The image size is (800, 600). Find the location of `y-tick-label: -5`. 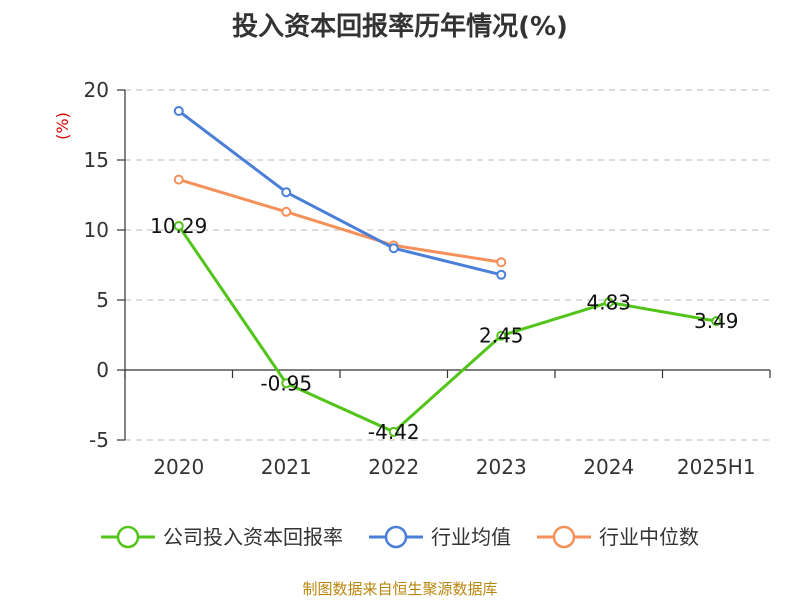

y-tick-label: -5 is located at coordinates (99, 440).